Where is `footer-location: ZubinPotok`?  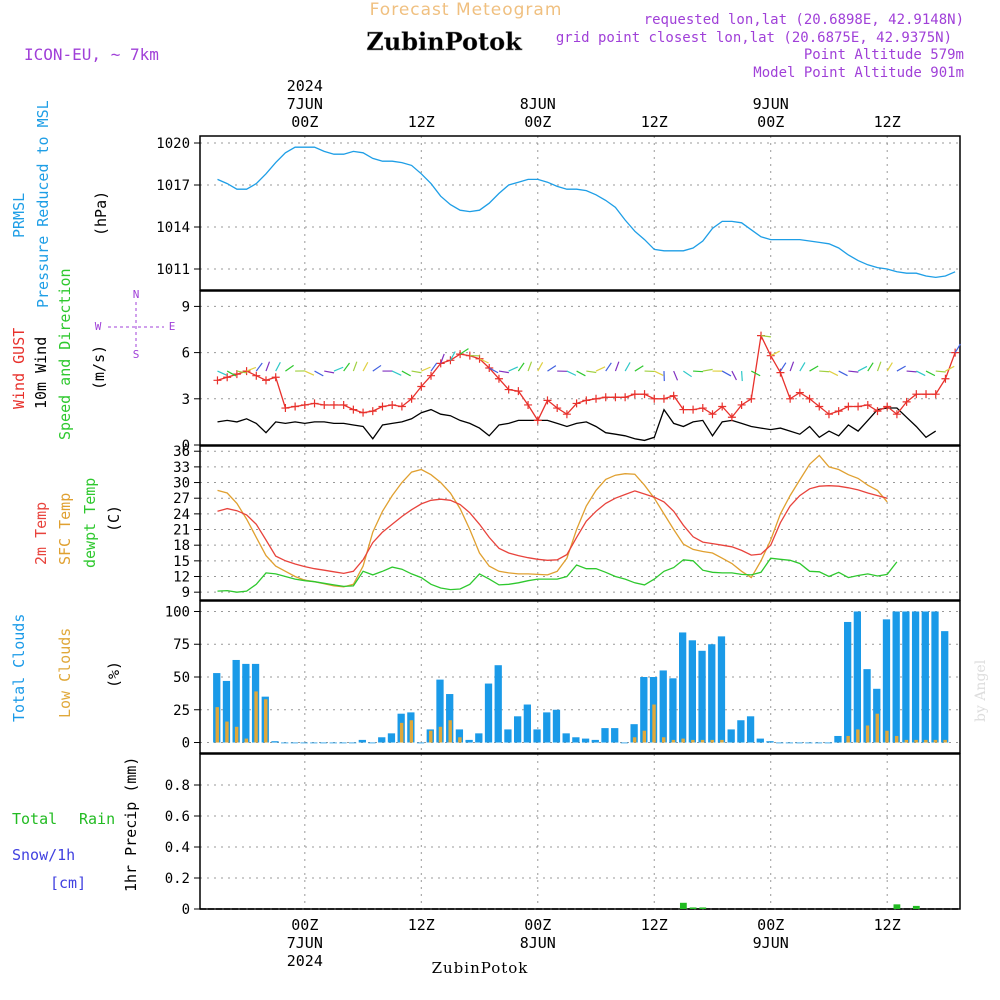
footer-location: ZubinPotok is located at coordinates (480, 968).